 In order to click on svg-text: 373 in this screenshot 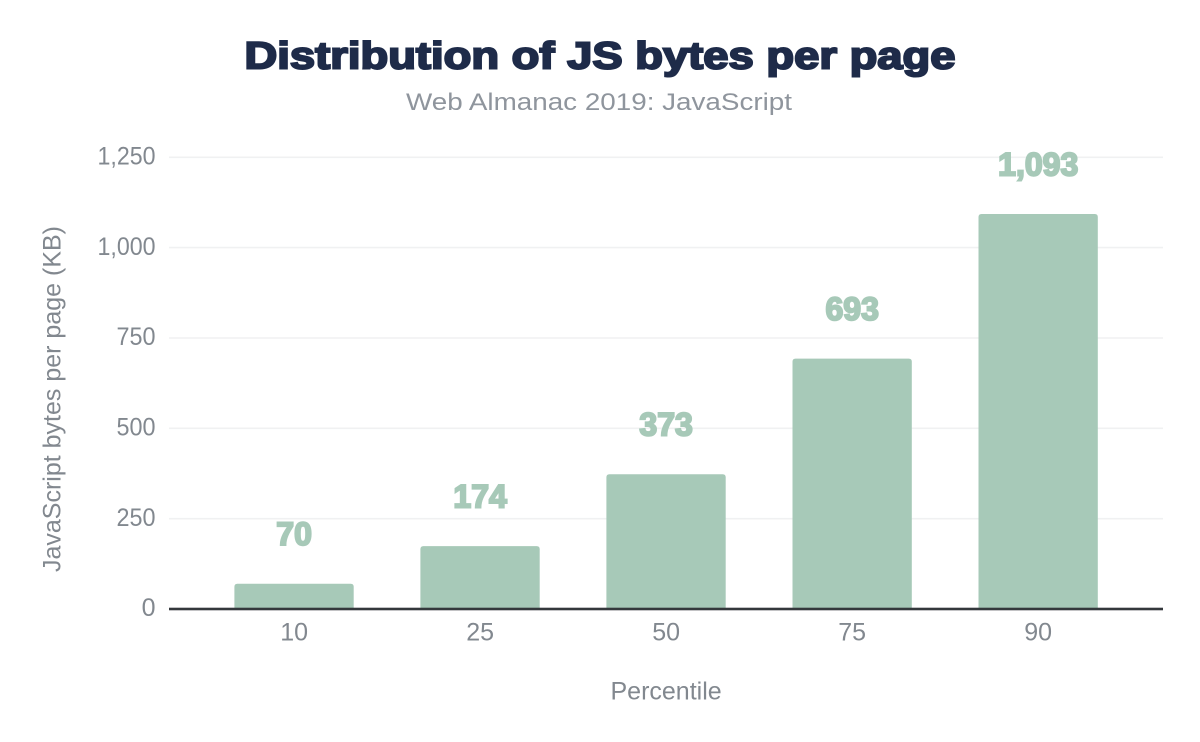, I will do `click(665, 425)`.